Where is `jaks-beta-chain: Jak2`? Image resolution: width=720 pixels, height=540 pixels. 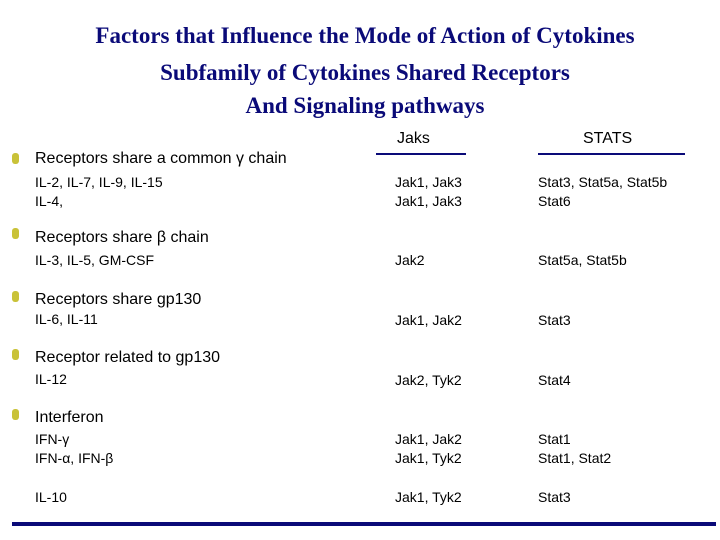 jaks-beta-chain: Jak2 is located at coordinates (410, 260).